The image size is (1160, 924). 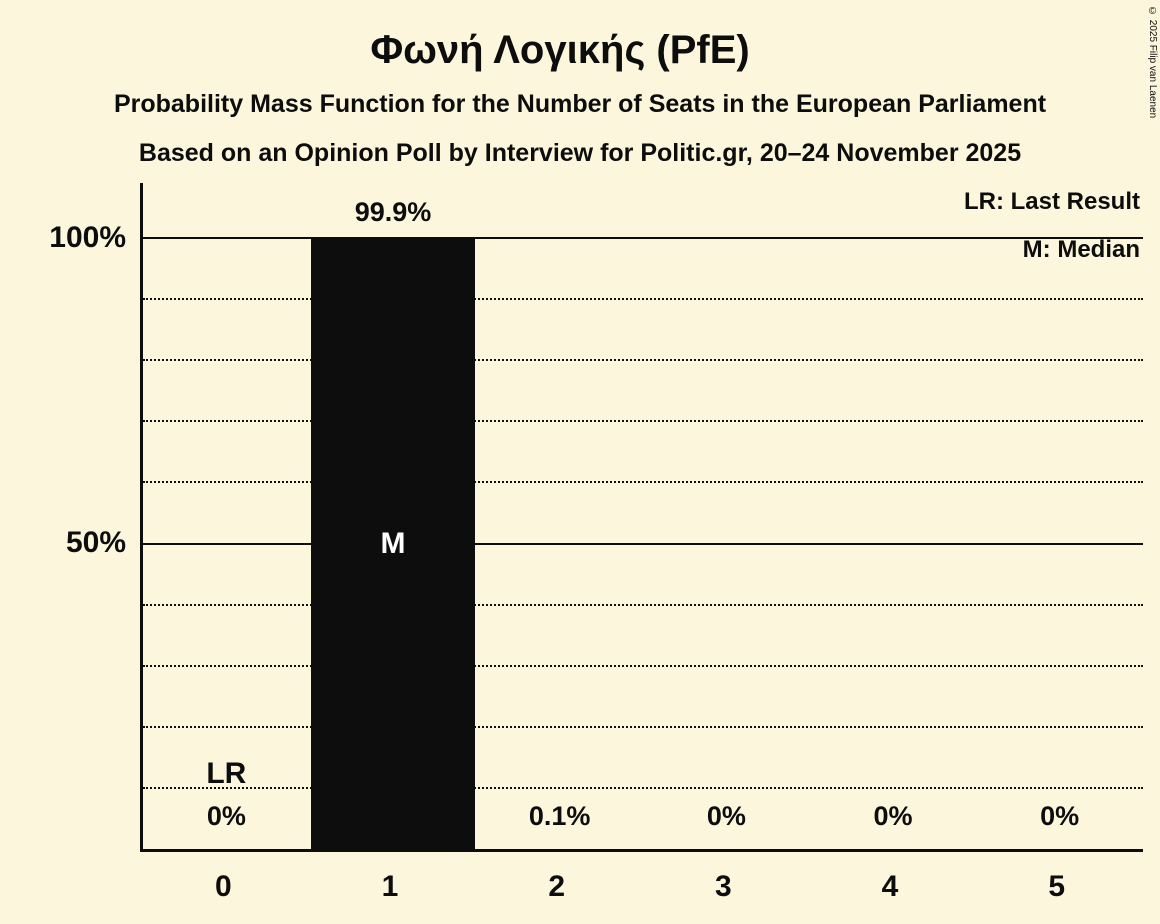 What do you see at coordinates (726, 816) in the screenshot?
I see `value-label-seats-3: 0%` at bounding box center [726, 816].